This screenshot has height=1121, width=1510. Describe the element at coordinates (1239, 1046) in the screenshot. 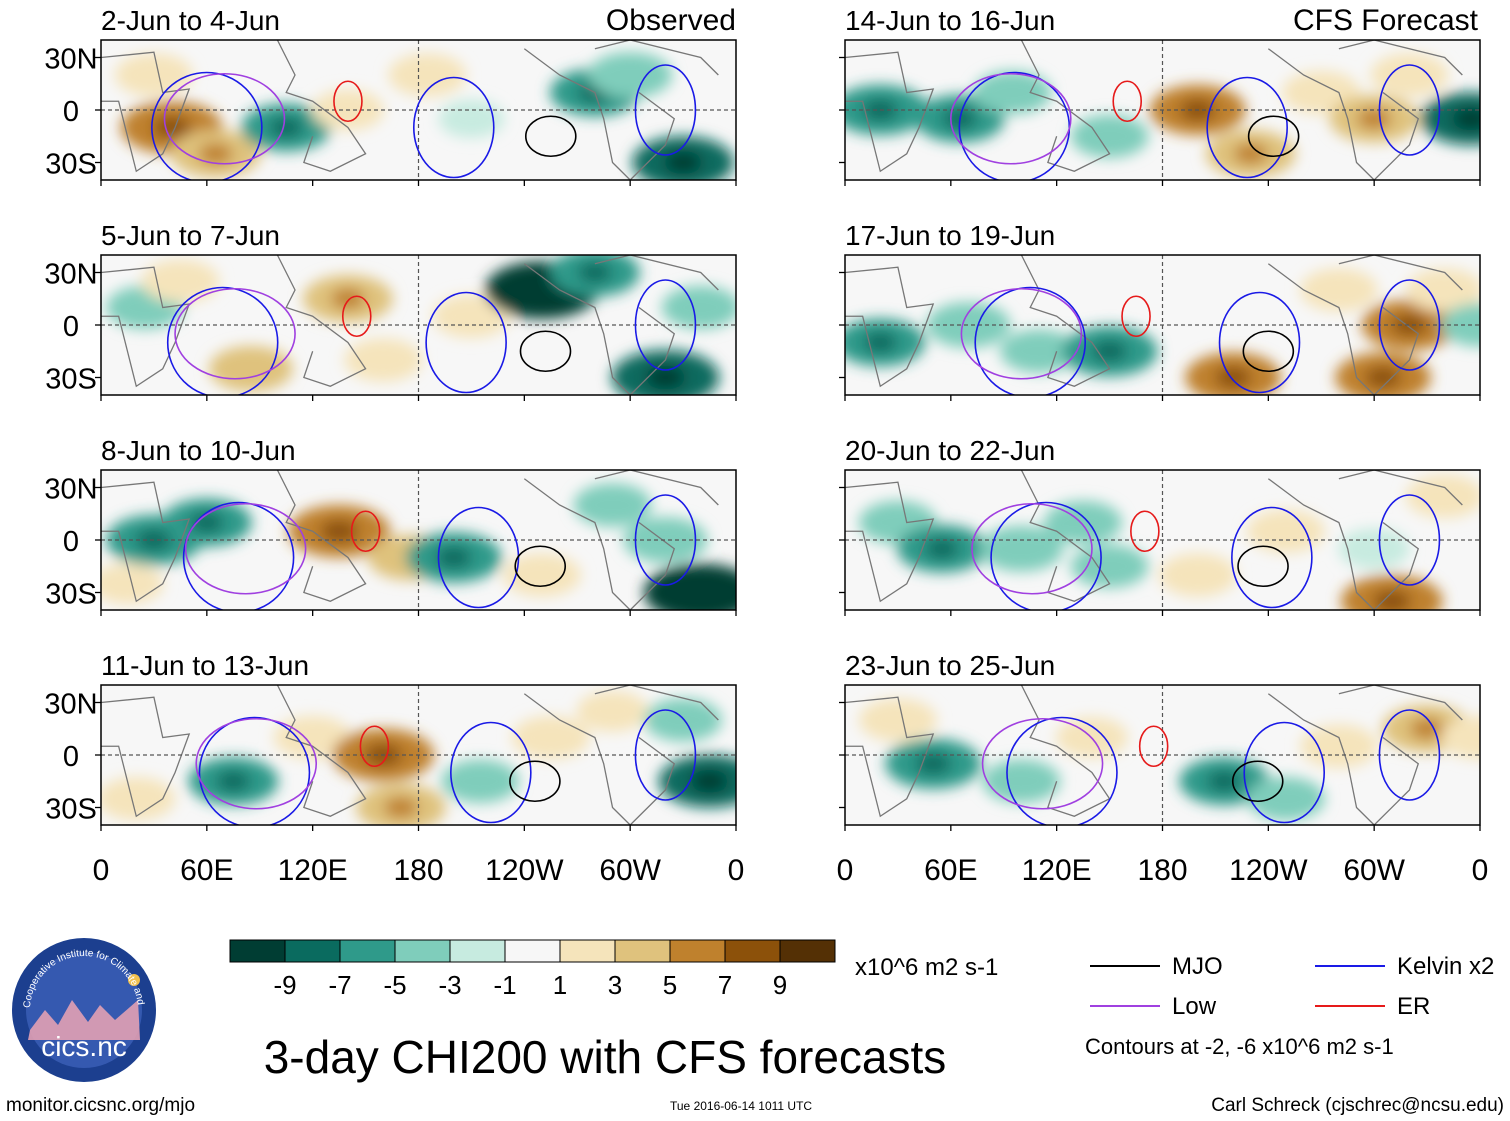

I see `contour-note: Contours at -2, -6 x10^6 m2 s-1` at that location.